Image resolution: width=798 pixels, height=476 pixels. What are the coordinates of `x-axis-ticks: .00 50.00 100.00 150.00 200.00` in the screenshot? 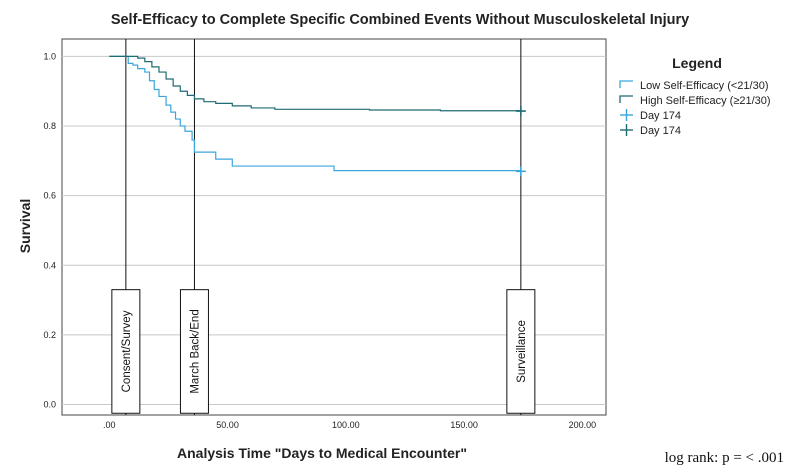 It's located at (349, 425).